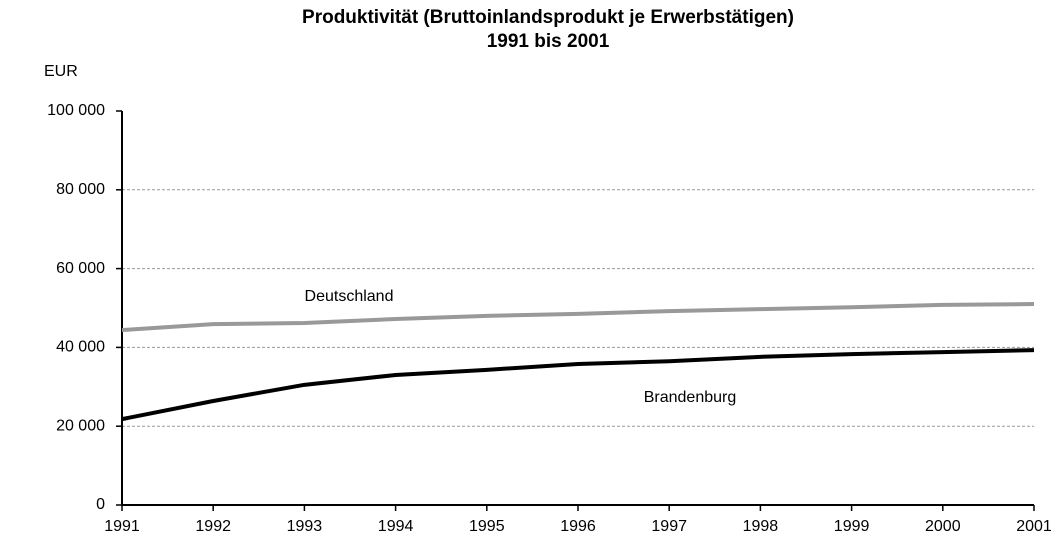 The image size is (1059, 542). Describe the element at coordinates (80, 425) in the screenshot. I see `y-tick-label: 20 000` at that location.